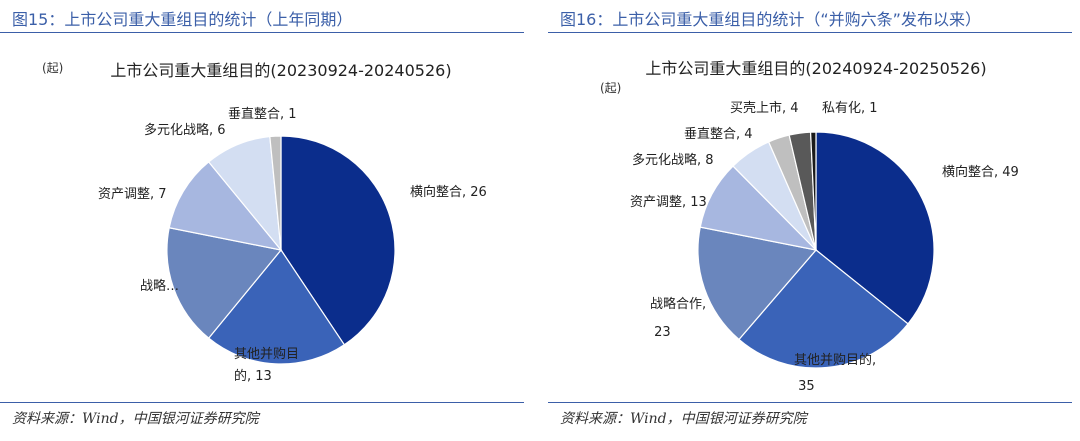 This screenshot has width=1080, height=441. I want to click on slice-label-6: 买壳上市, 4, so click(764, 108).